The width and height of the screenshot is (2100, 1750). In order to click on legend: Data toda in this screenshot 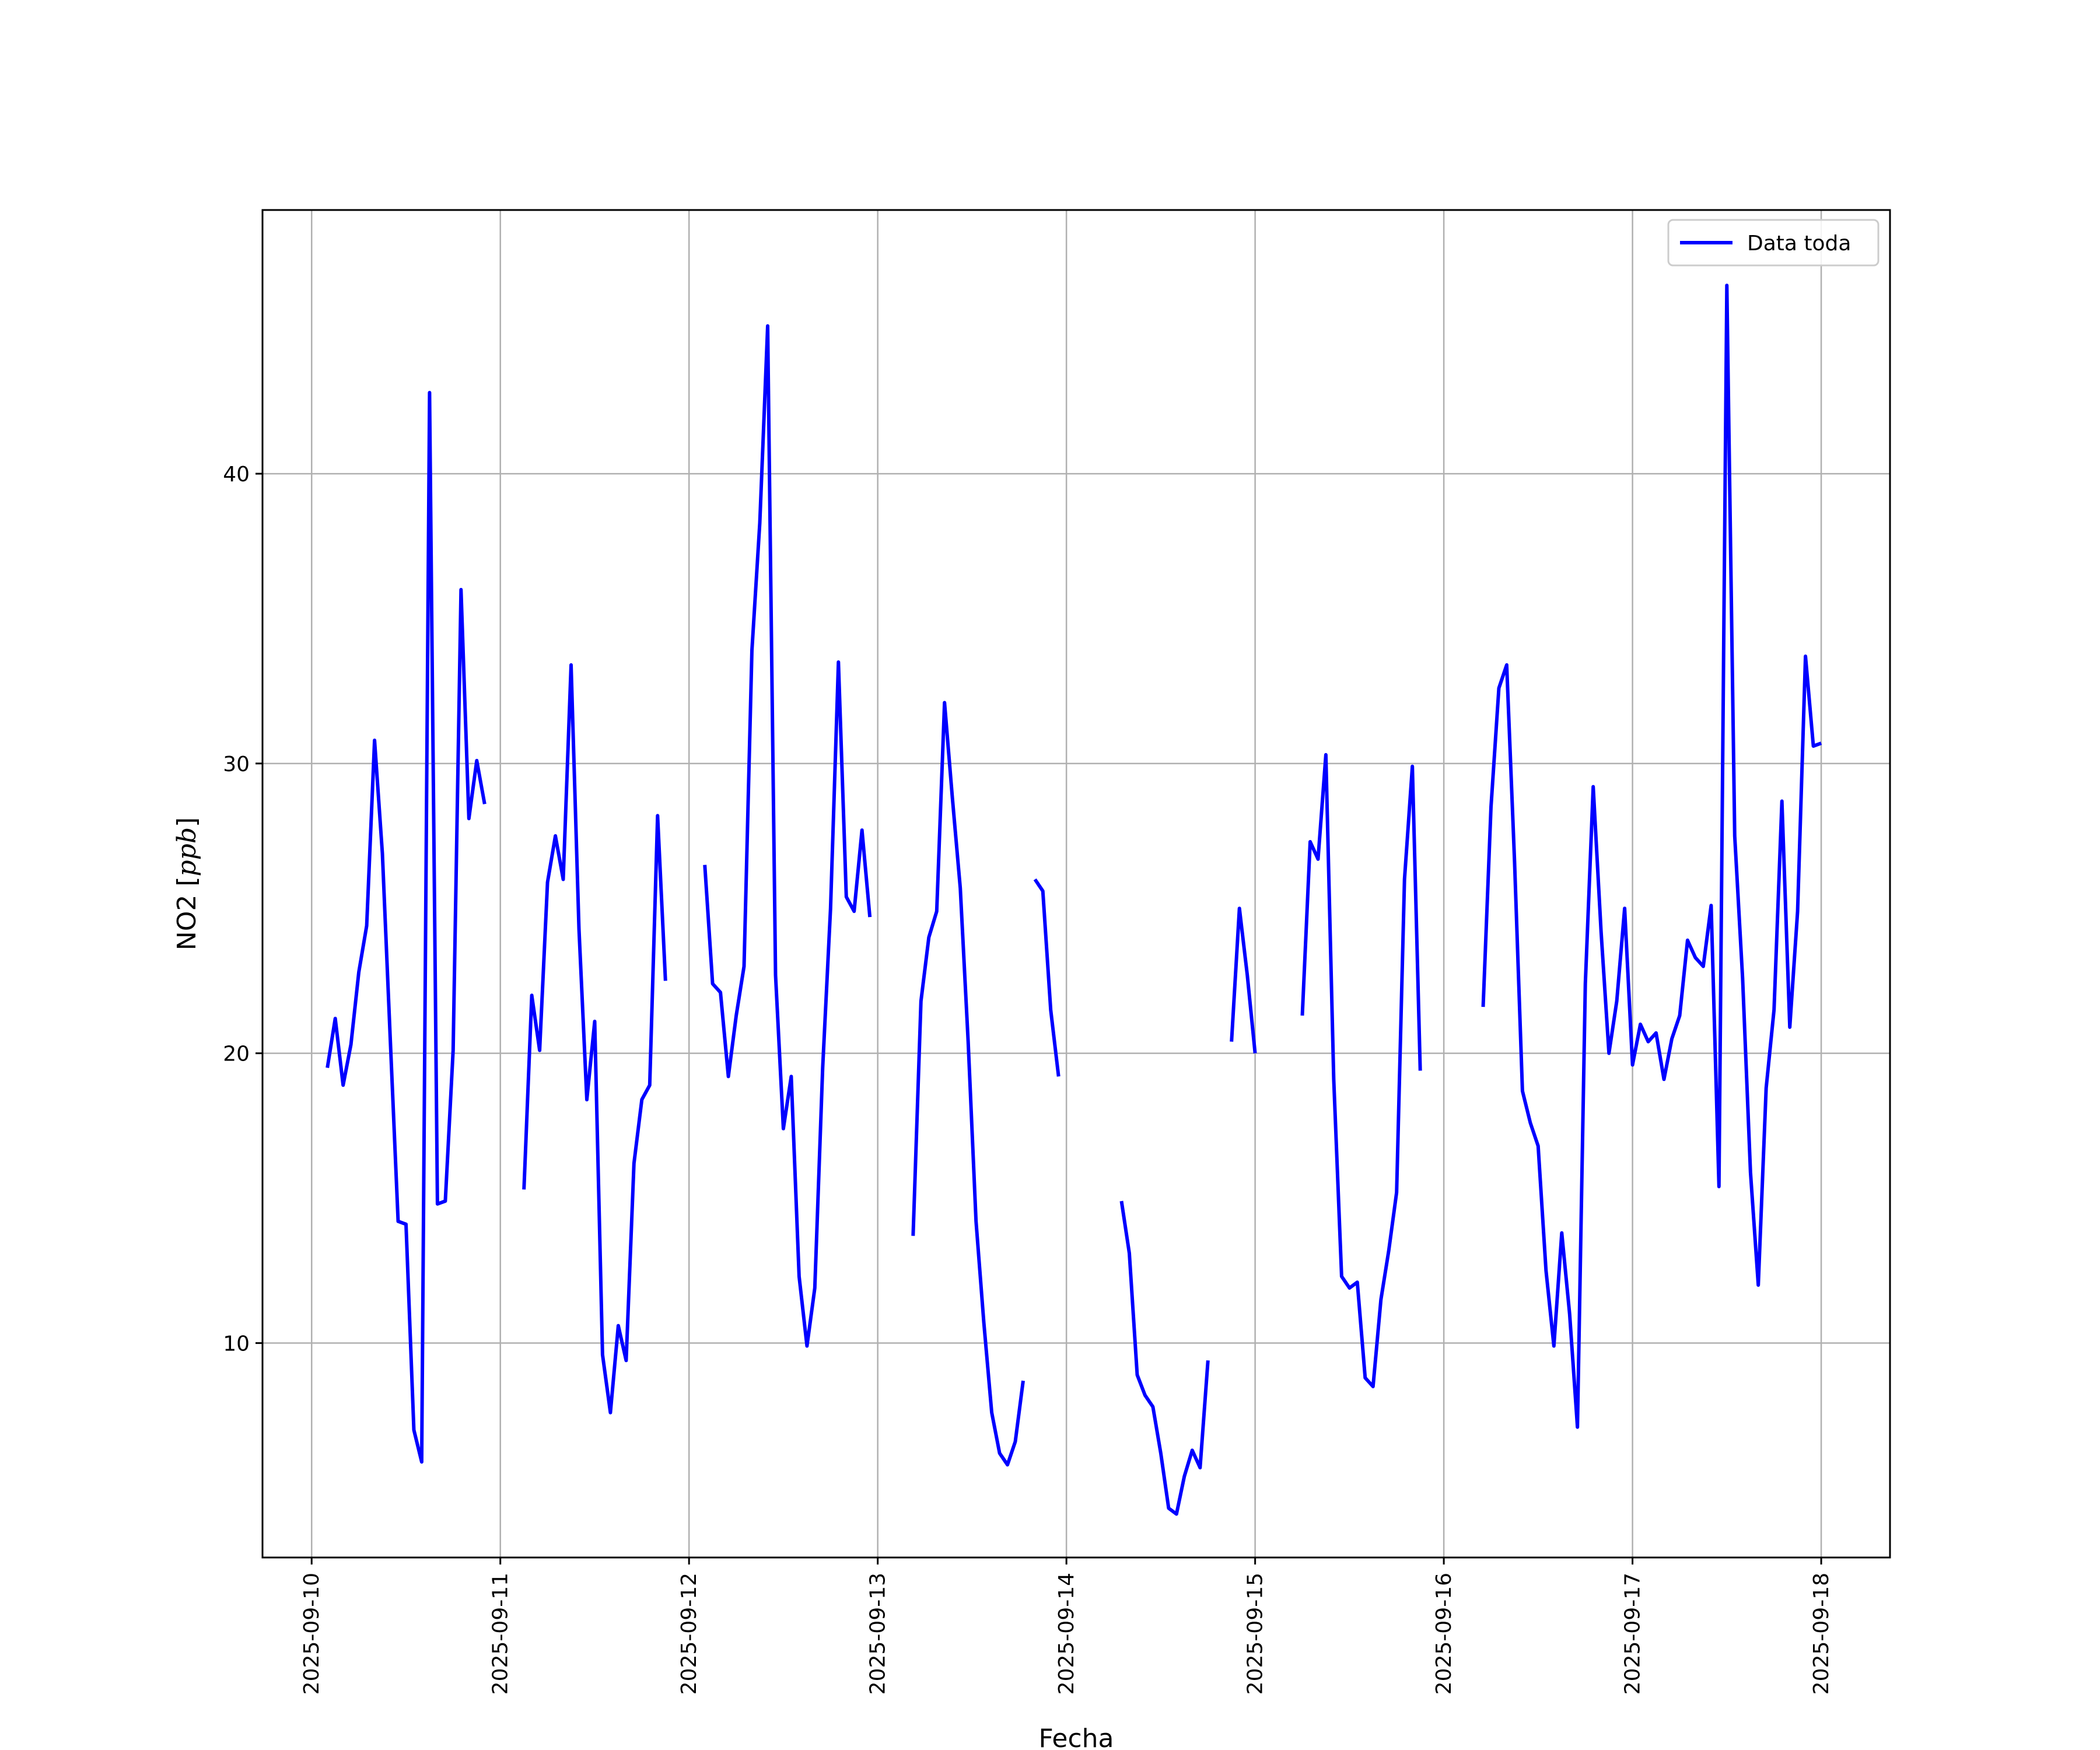, I will do `click(1773, 243)`.